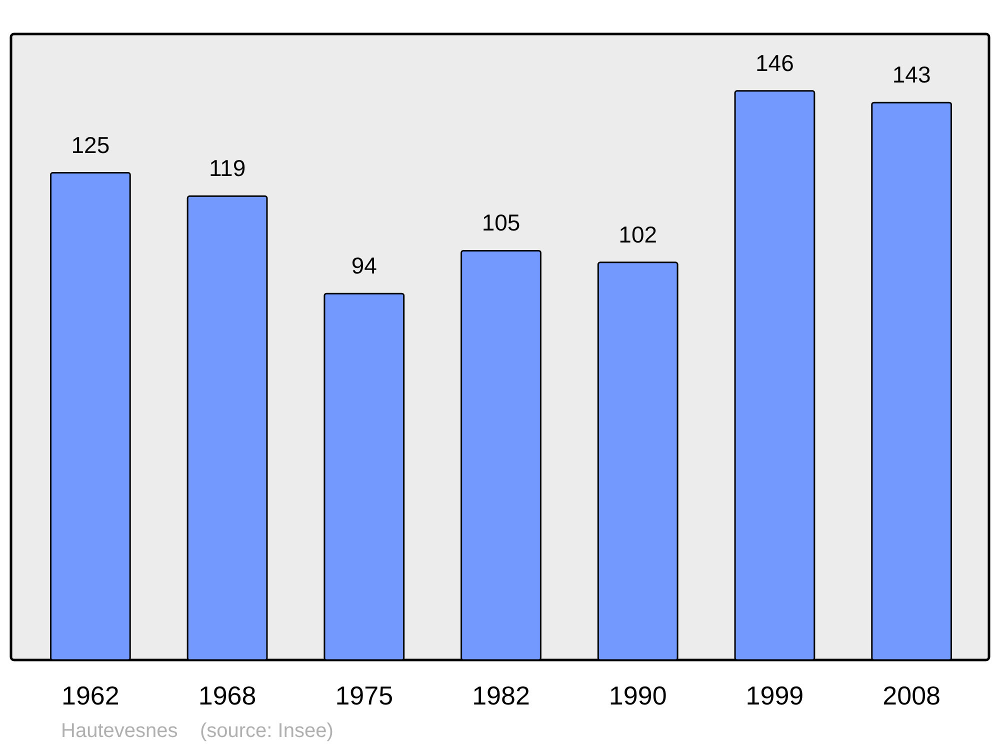 The height and width of the screenshot is (747, 1000). What do you see at coordinates (775, 695) in the screenshot?
I see `x-tick-label: 1999` at bounding box center [775, 695].